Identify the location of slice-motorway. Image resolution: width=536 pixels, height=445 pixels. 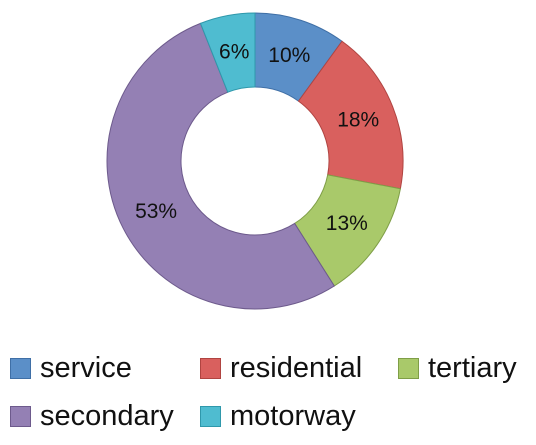
(227, 52).